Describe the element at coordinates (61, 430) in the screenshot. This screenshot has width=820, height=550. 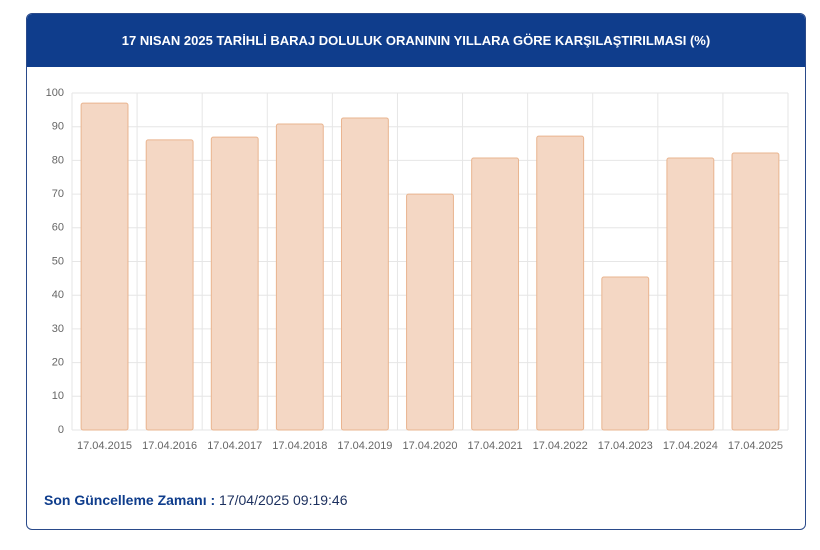
I see `y-tick-label: 0` at that location.